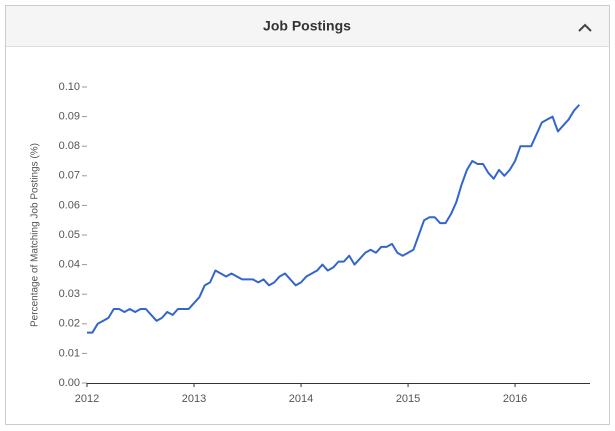  I want to click on y-tick-label: 0.04, so click(69, 265).